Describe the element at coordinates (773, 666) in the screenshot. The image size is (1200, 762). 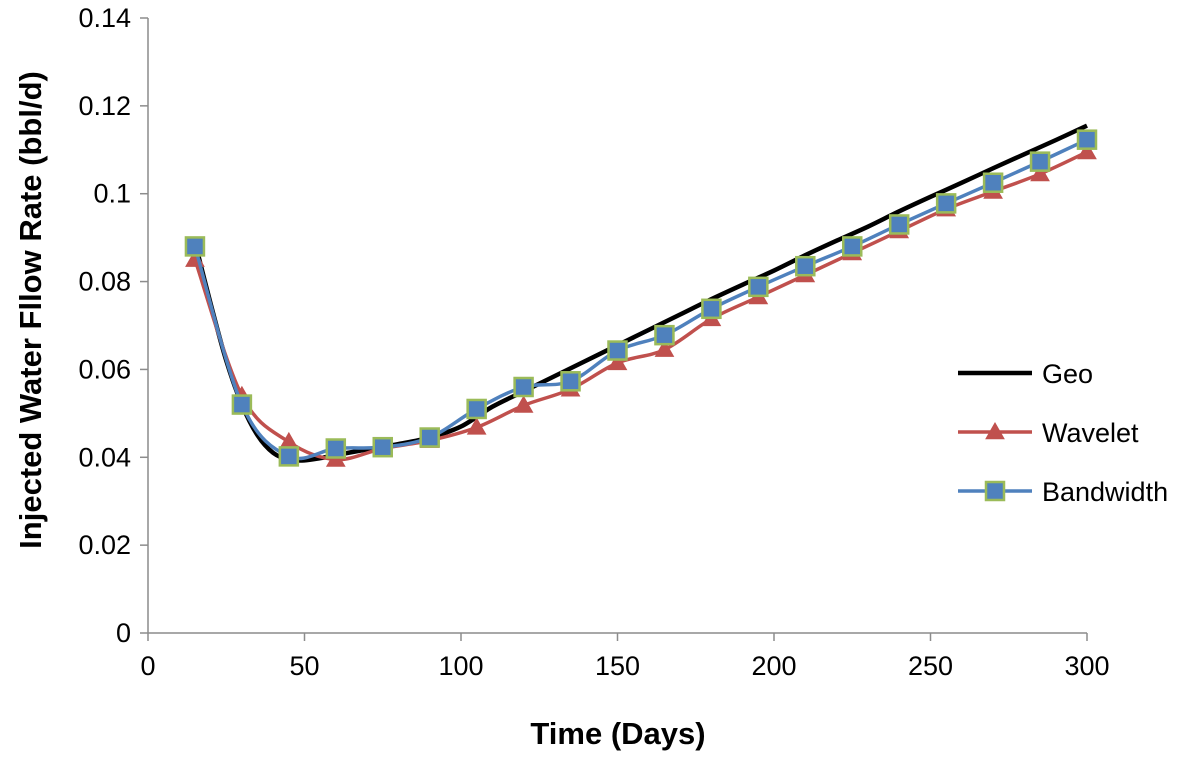
I see `x-tick-label: 200` at that location.